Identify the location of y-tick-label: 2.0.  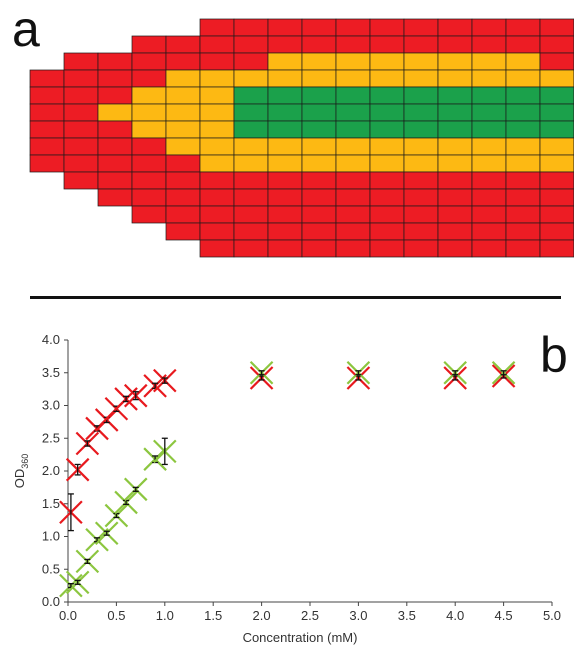
(51, 470).